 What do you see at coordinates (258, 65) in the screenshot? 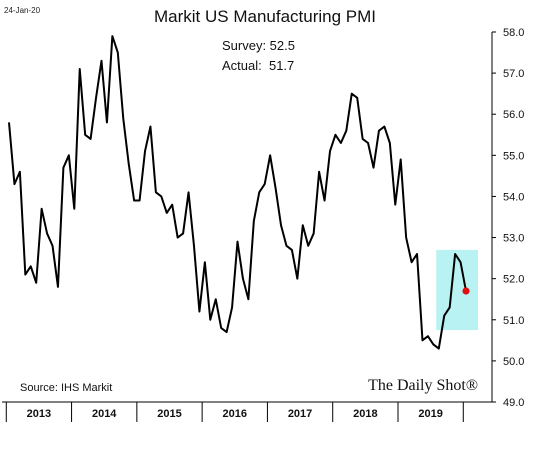
I see `actual-annotation: Actual: 51.7` at bounding box center [258, 65].